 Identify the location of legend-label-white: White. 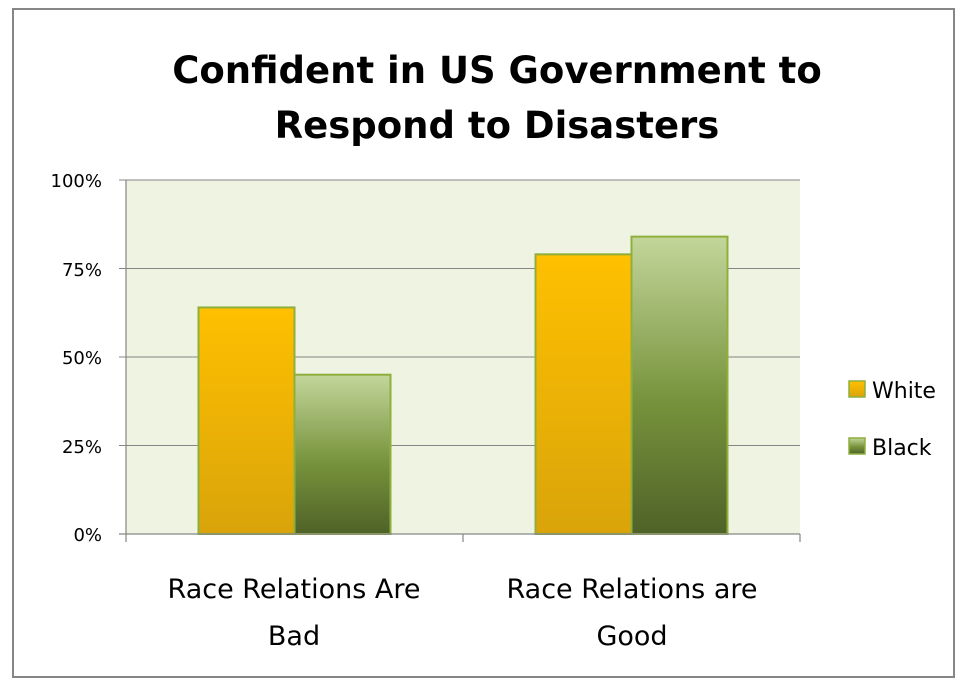
(904, 391).